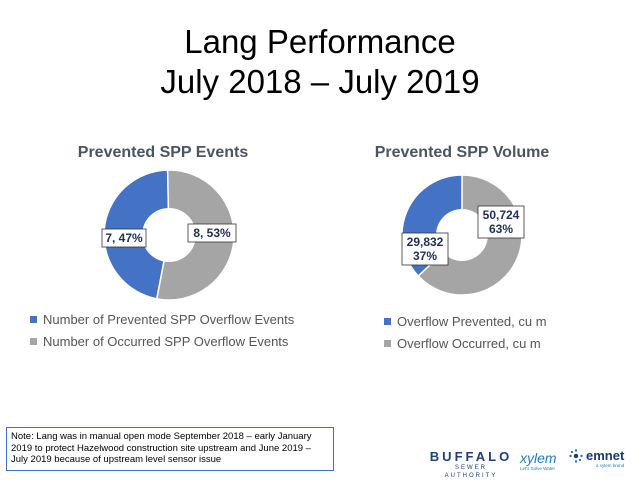  Describe the element at coordinates (471, 456) in the screenshot. I see `buffalo-logo-text: BUFFALO` at that location.